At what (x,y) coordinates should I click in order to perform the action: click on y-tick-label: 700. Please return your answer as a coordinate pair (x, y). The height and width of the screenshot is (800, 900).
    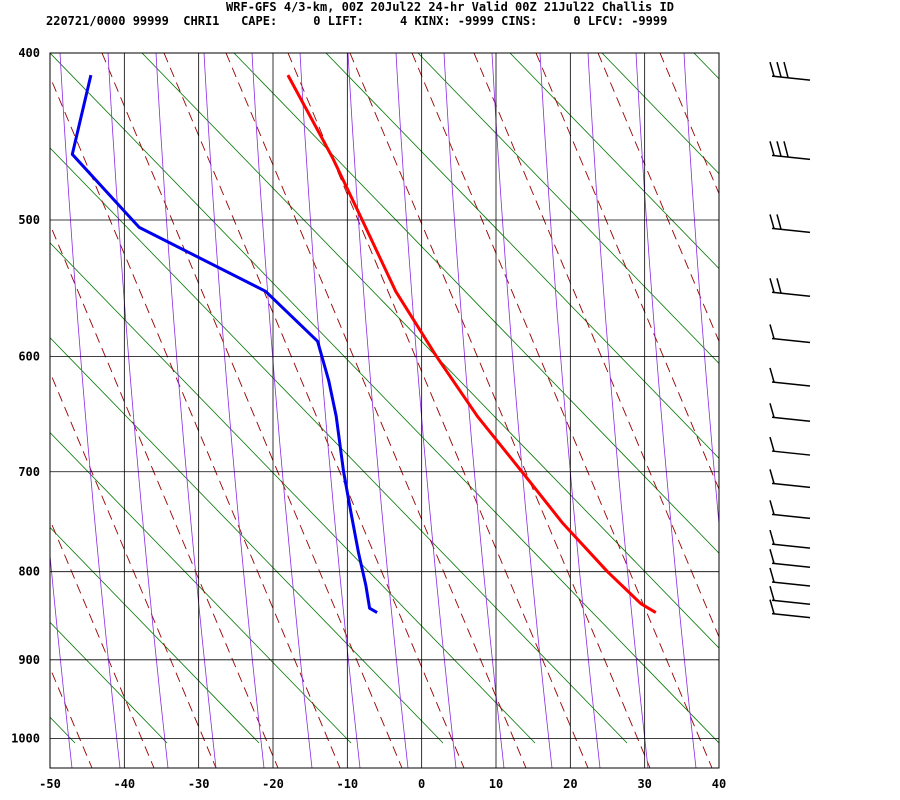
    Looking at the image, I should click on (29, 472).